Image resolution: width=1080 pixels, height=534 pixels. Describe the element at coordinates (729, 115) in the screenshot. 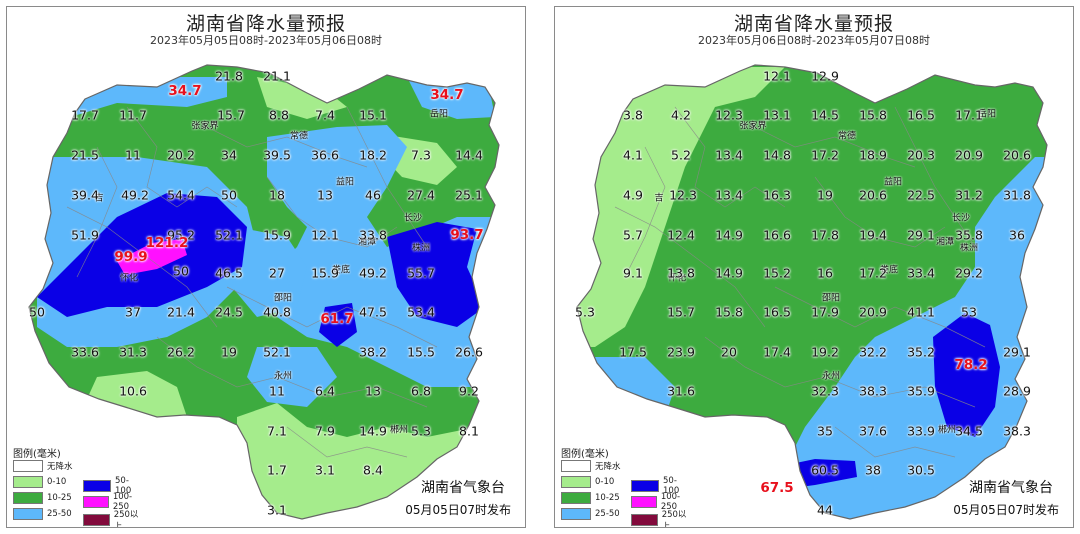

I see `rain-value: 12.3` at that location.